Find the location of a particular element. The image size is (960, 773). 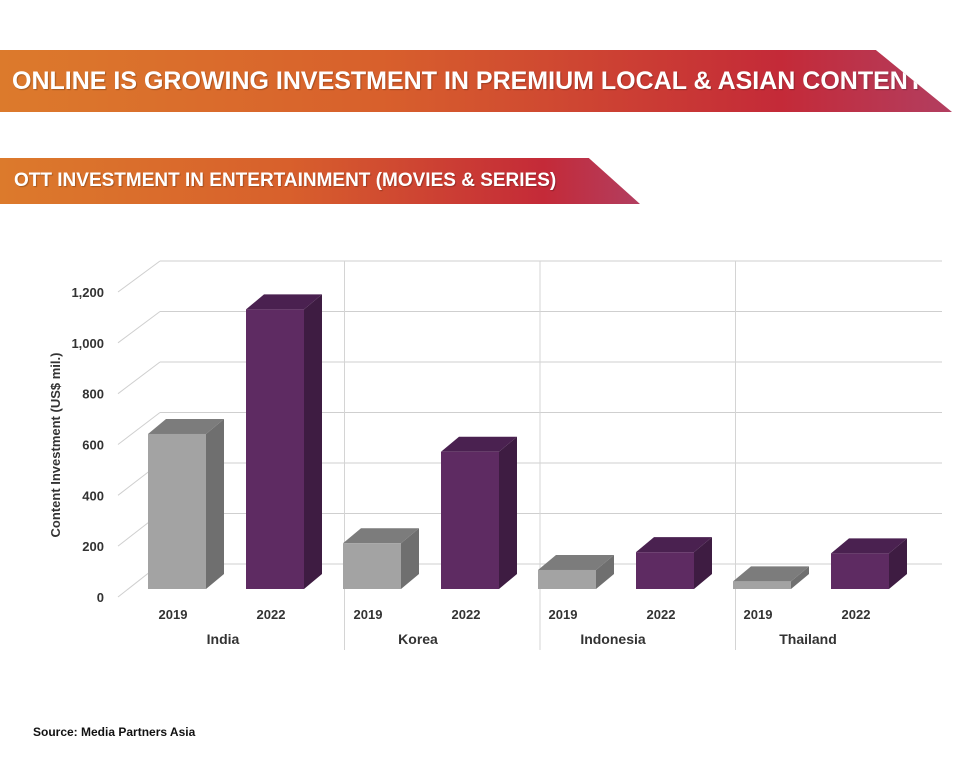

bar-top-indonesia-2019 is located at coordinates (576, 562).